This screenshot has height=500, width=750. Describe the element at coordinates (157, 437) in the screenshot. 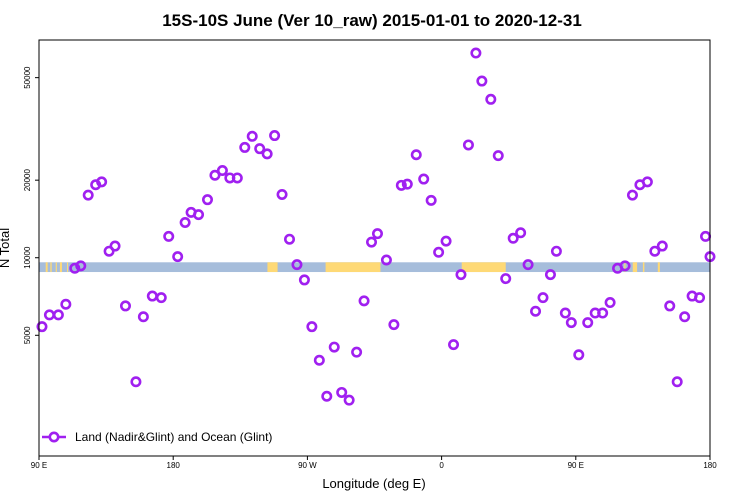

I see `legend: Land (Nadir&Glint) and Ocean (Glint)` at that location.